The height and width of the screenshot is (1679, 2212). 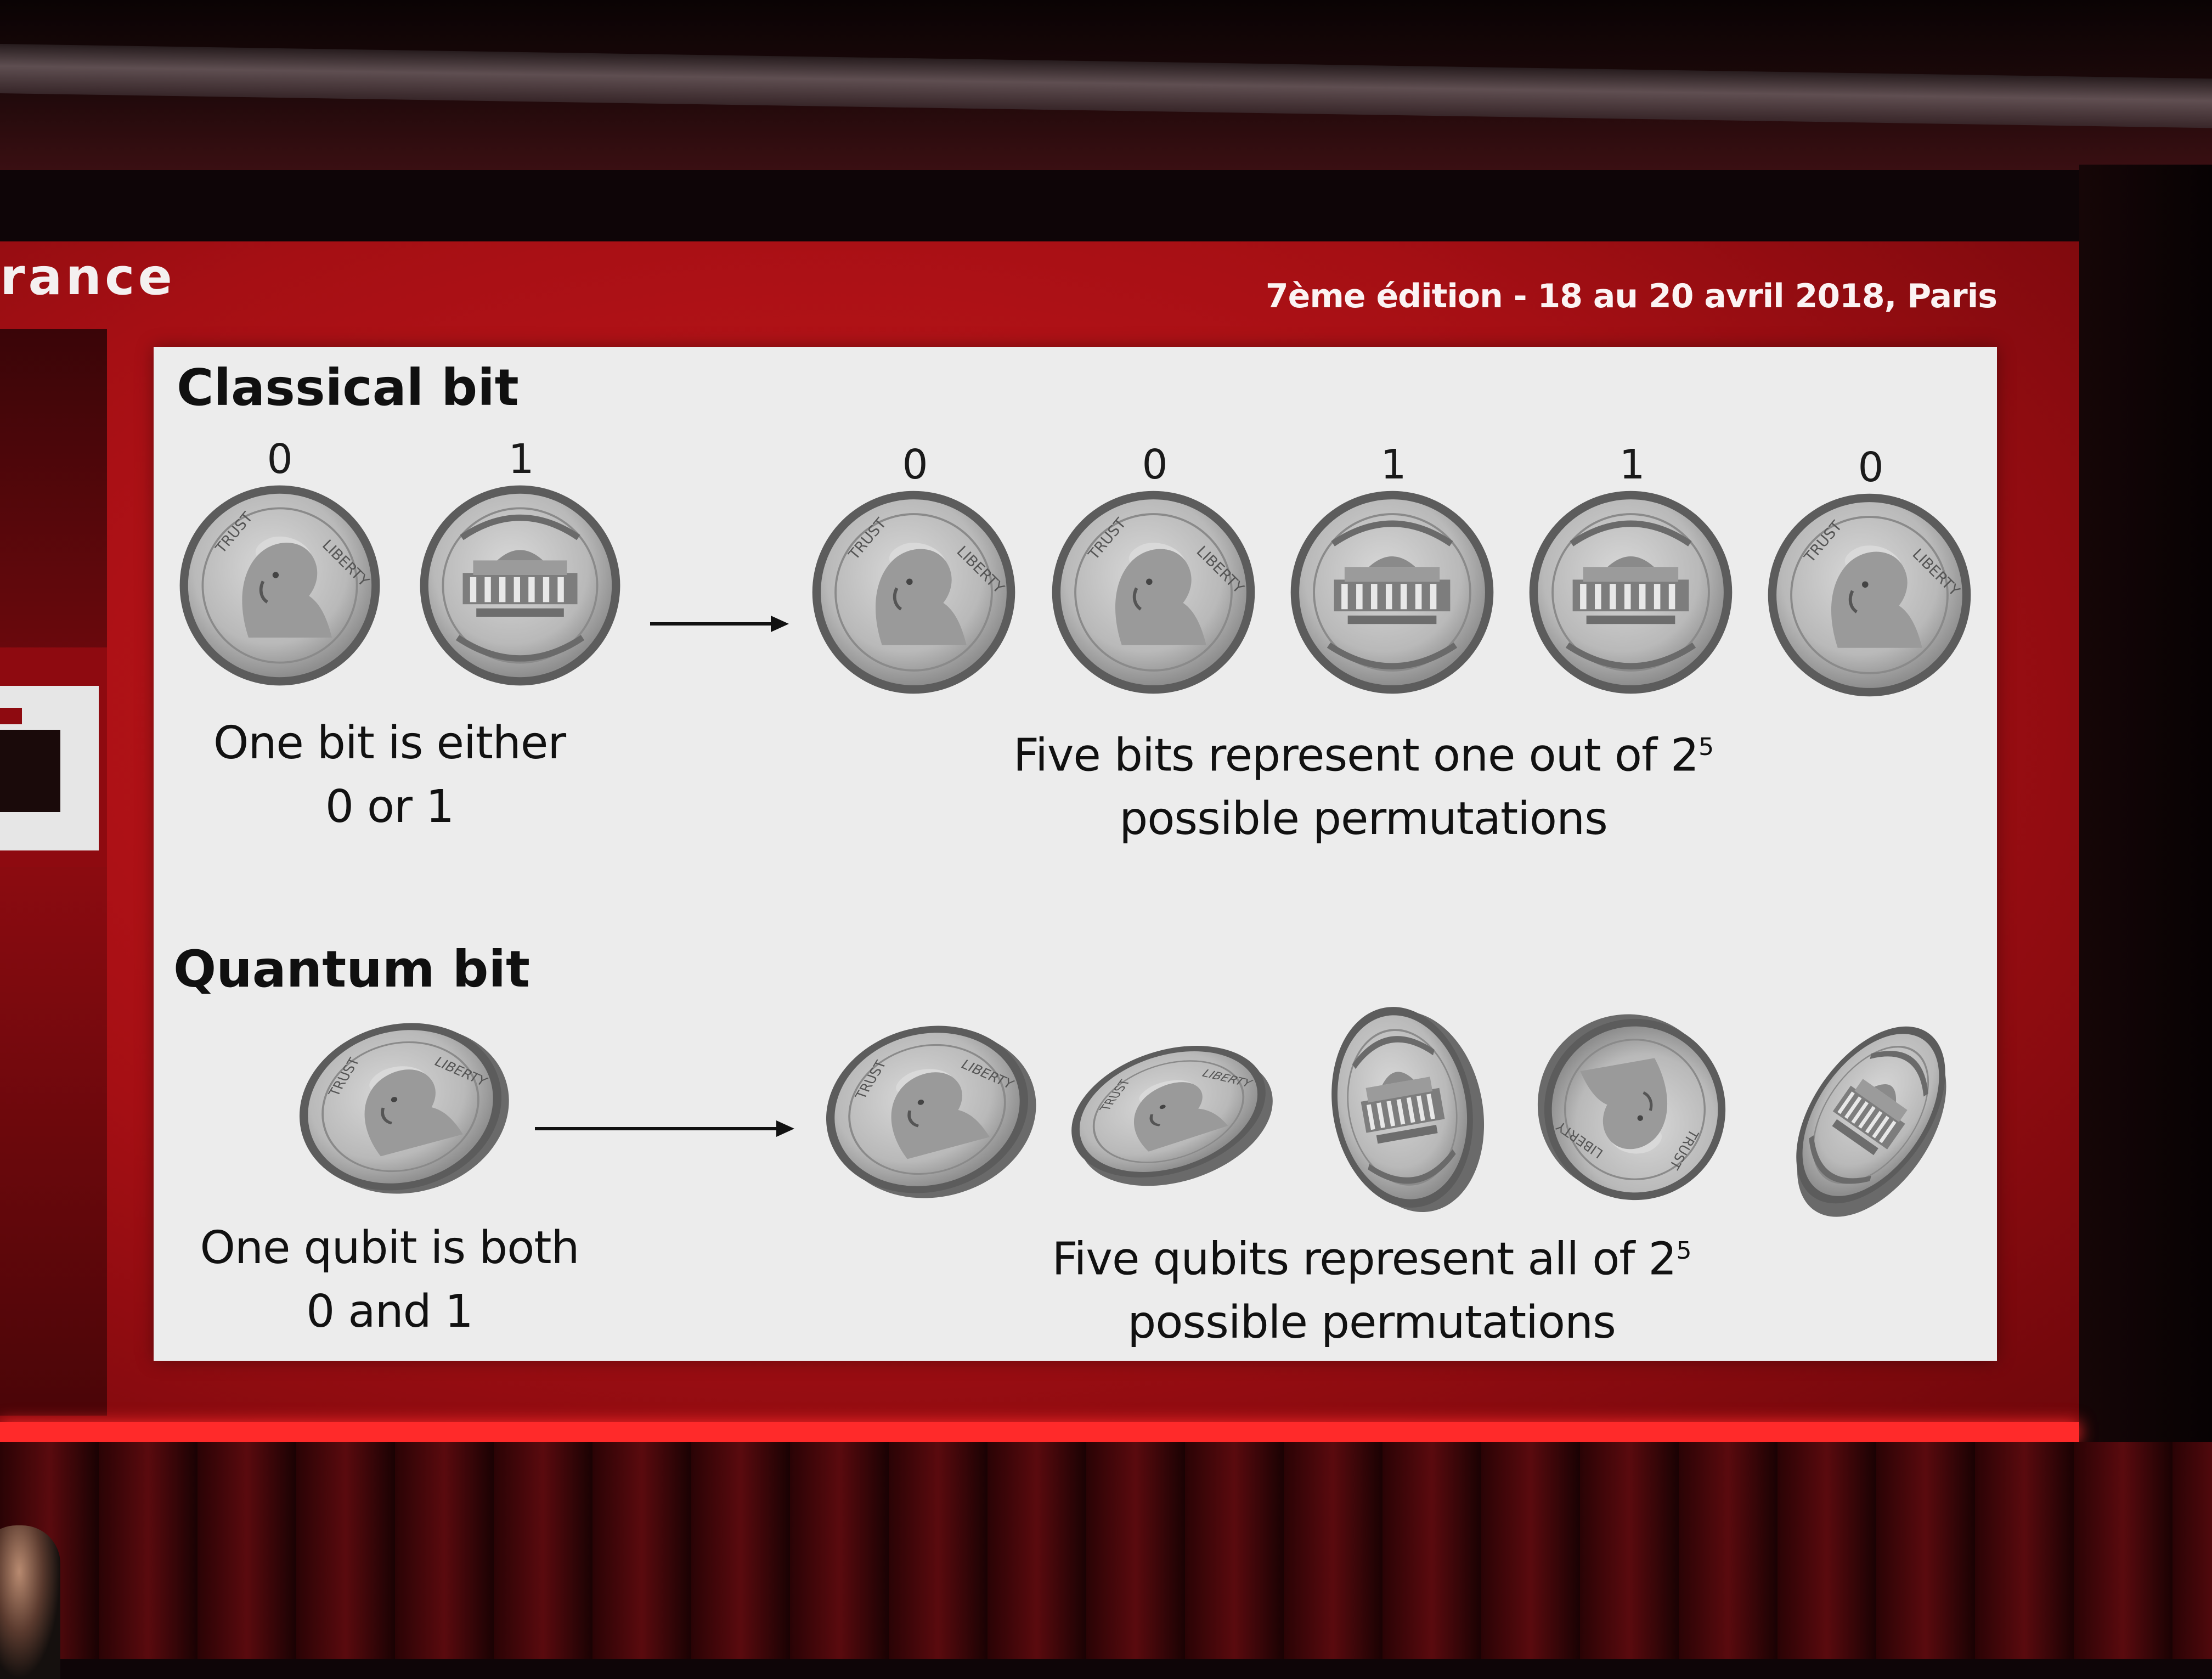 I want to click on quantum-single-caption: One qubit is both 0 and 1, so click(x=389, y=1280).